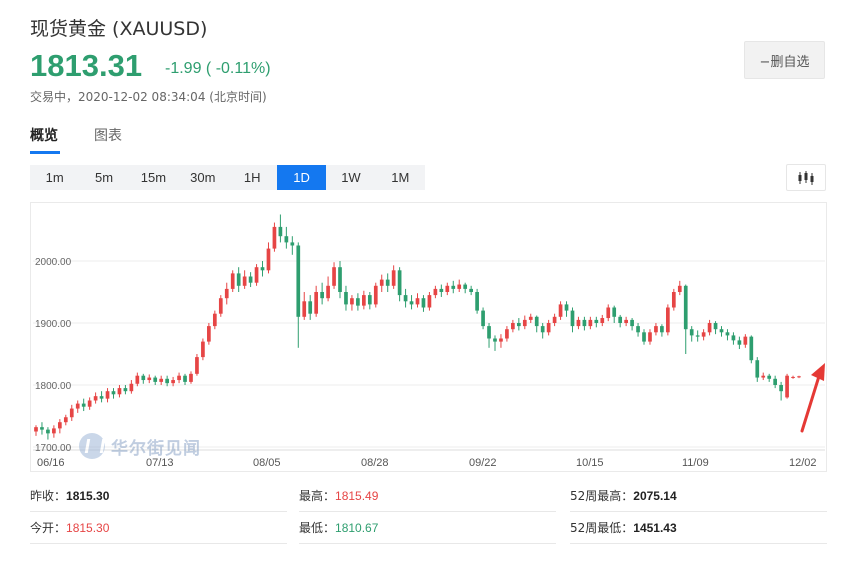 The width and height of the screenshot is (850, 566). What do you see at coordinates (108, 136) in the screenshot?
I see `tab-chart: 图表` at bounding box center [108, 136].